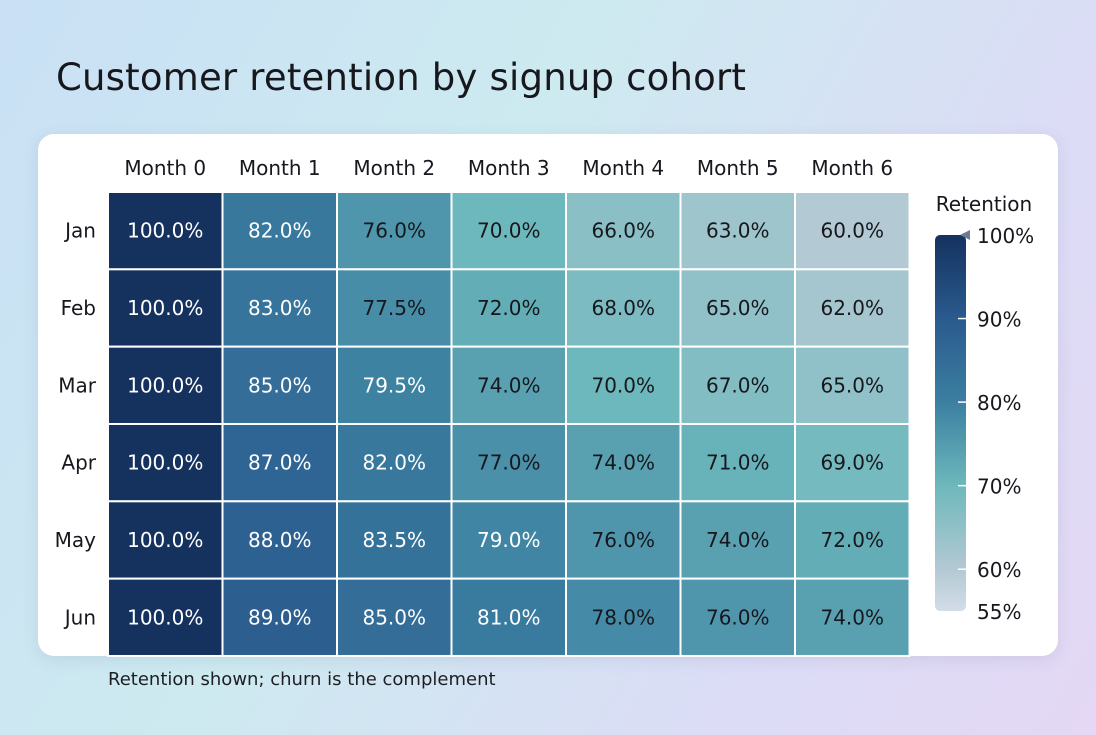  What do you see at coordinates (999, 320) in the screenshot?
I see `colorbar-tick-label: 90%` at bounding box center [999, 320].